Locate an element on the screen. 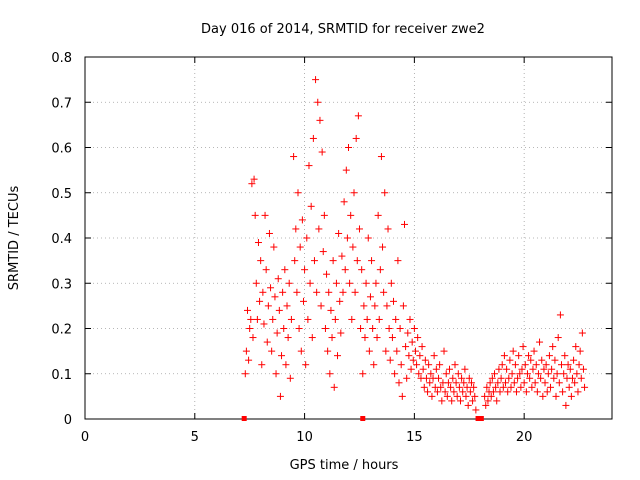  x-tick-label: 0 is located at coordinates (85, 437).